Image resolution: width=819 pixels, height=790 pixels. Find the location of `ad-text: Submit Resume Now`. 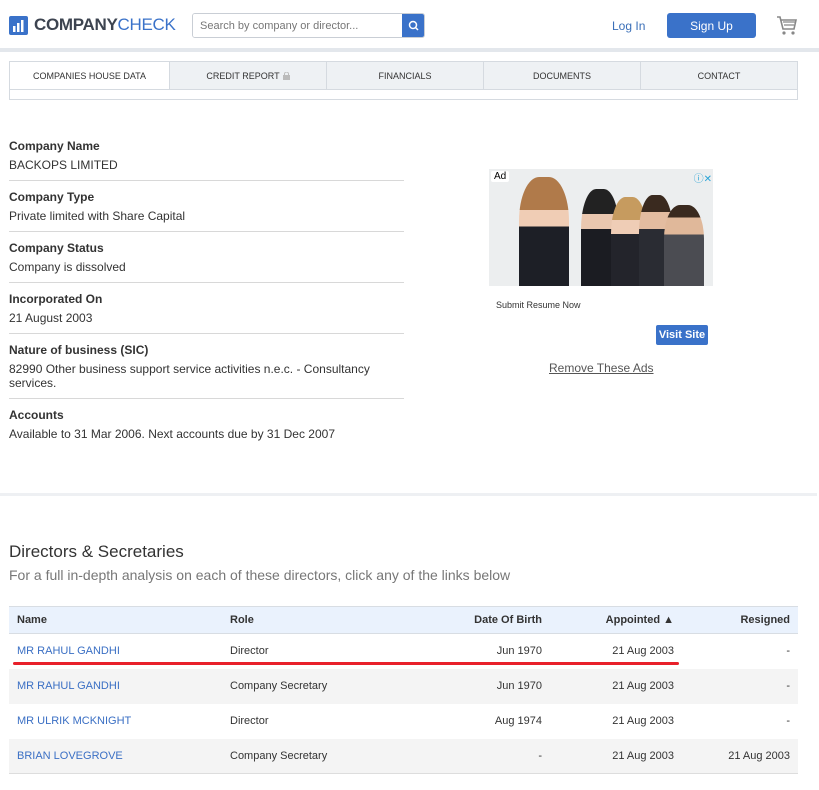

ad-text: Submit Resume Now is located at coordinates (538, 305).